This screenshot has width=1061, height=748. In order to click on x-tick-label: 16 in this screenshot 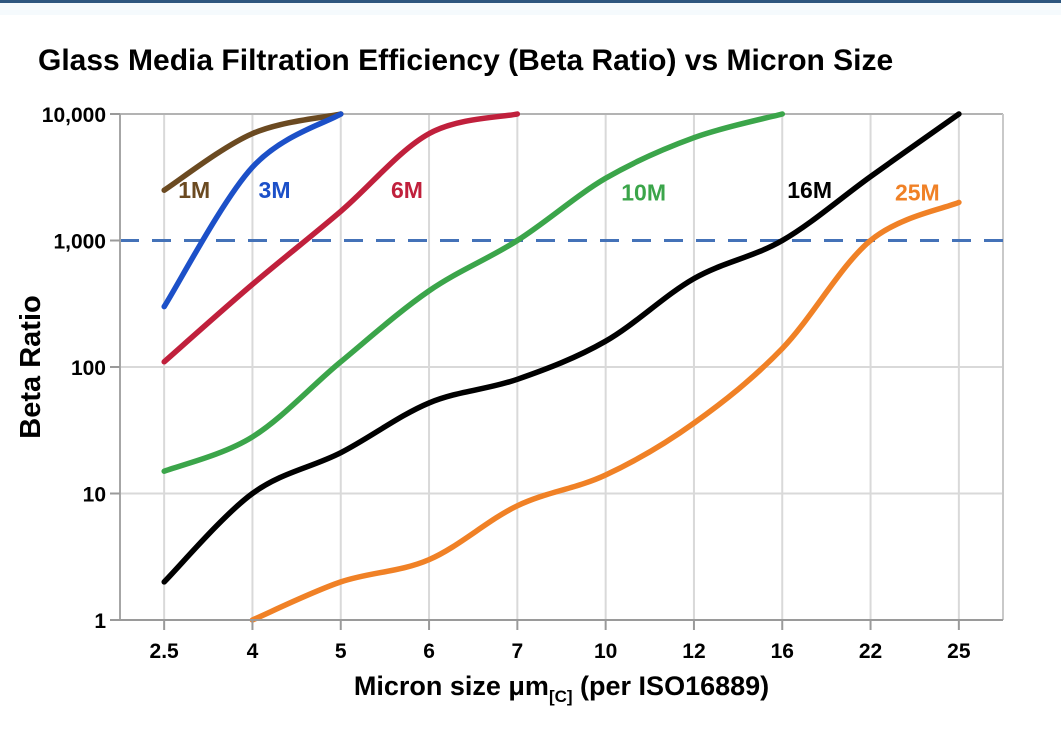, I will do `click(782, 651)`.